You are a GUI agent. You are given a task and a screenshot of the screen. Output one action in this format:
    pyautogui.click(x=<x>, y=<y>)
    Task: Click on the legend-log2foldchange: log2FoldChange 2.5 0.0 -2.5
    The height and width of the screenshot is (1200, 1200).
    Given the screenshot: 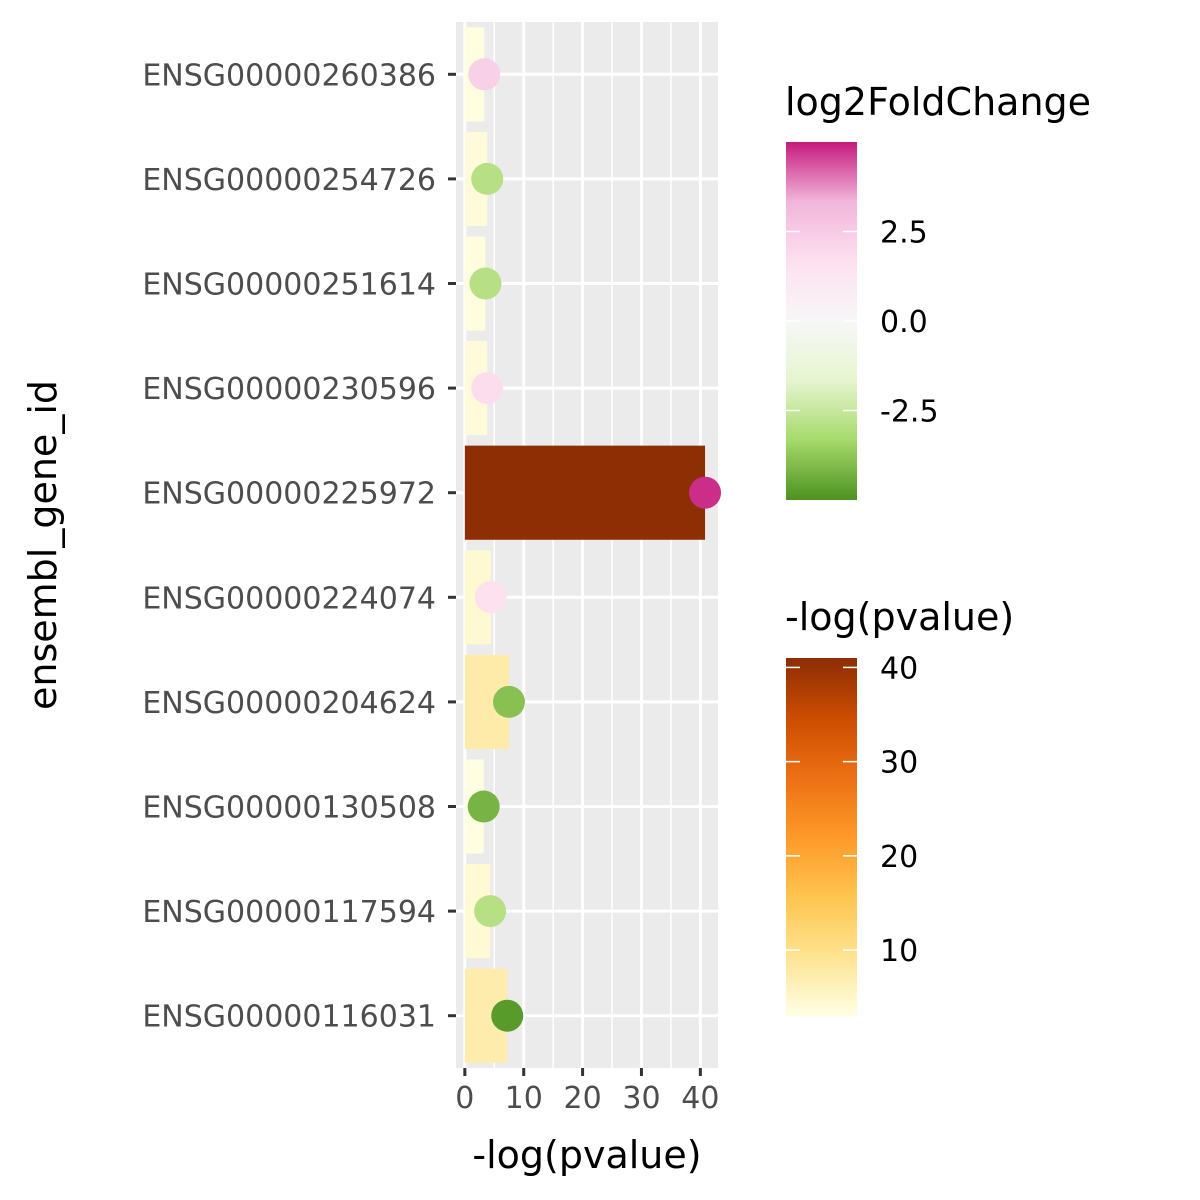 What is the action you would take?
    pyautogui.click(x=938, y=290)
    